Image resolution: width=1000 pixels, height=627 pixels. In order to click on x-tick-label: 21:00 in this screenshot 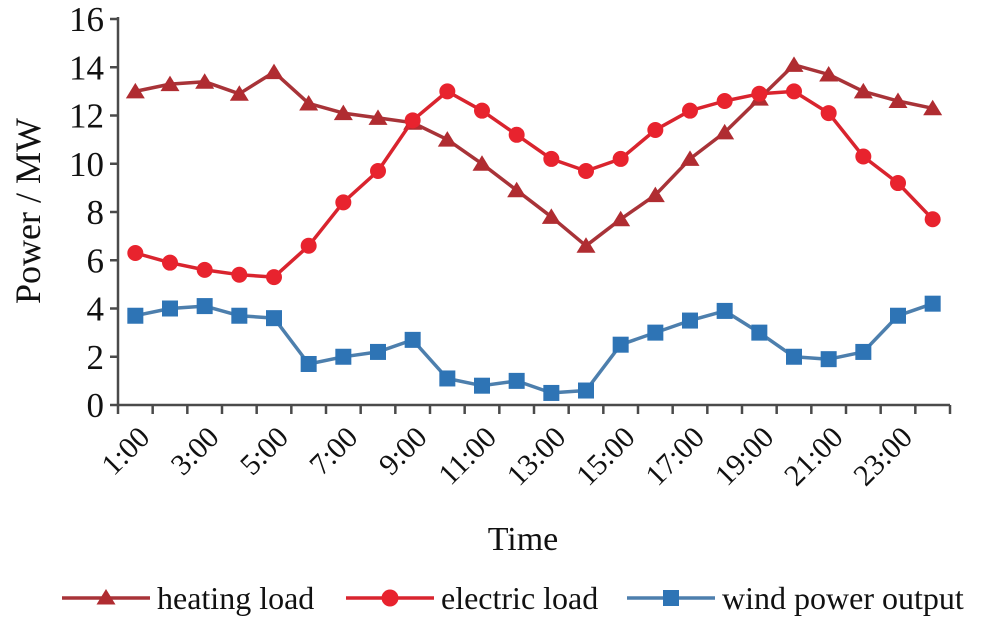, I will do `click(814, 457)`.